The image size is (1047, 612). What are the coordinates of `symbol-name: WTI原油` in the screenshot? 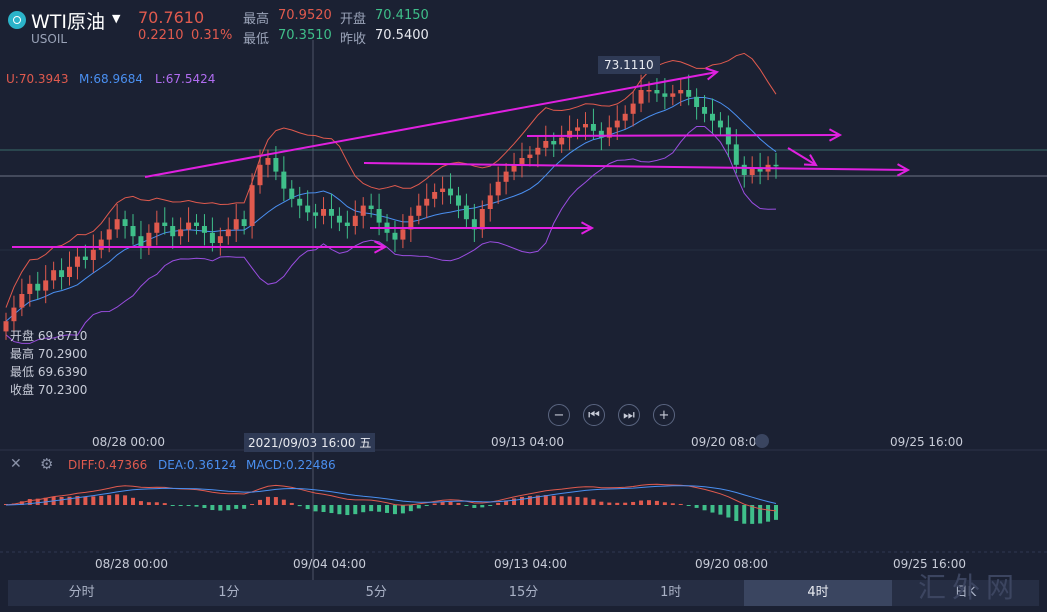 It's located at (68, 22).